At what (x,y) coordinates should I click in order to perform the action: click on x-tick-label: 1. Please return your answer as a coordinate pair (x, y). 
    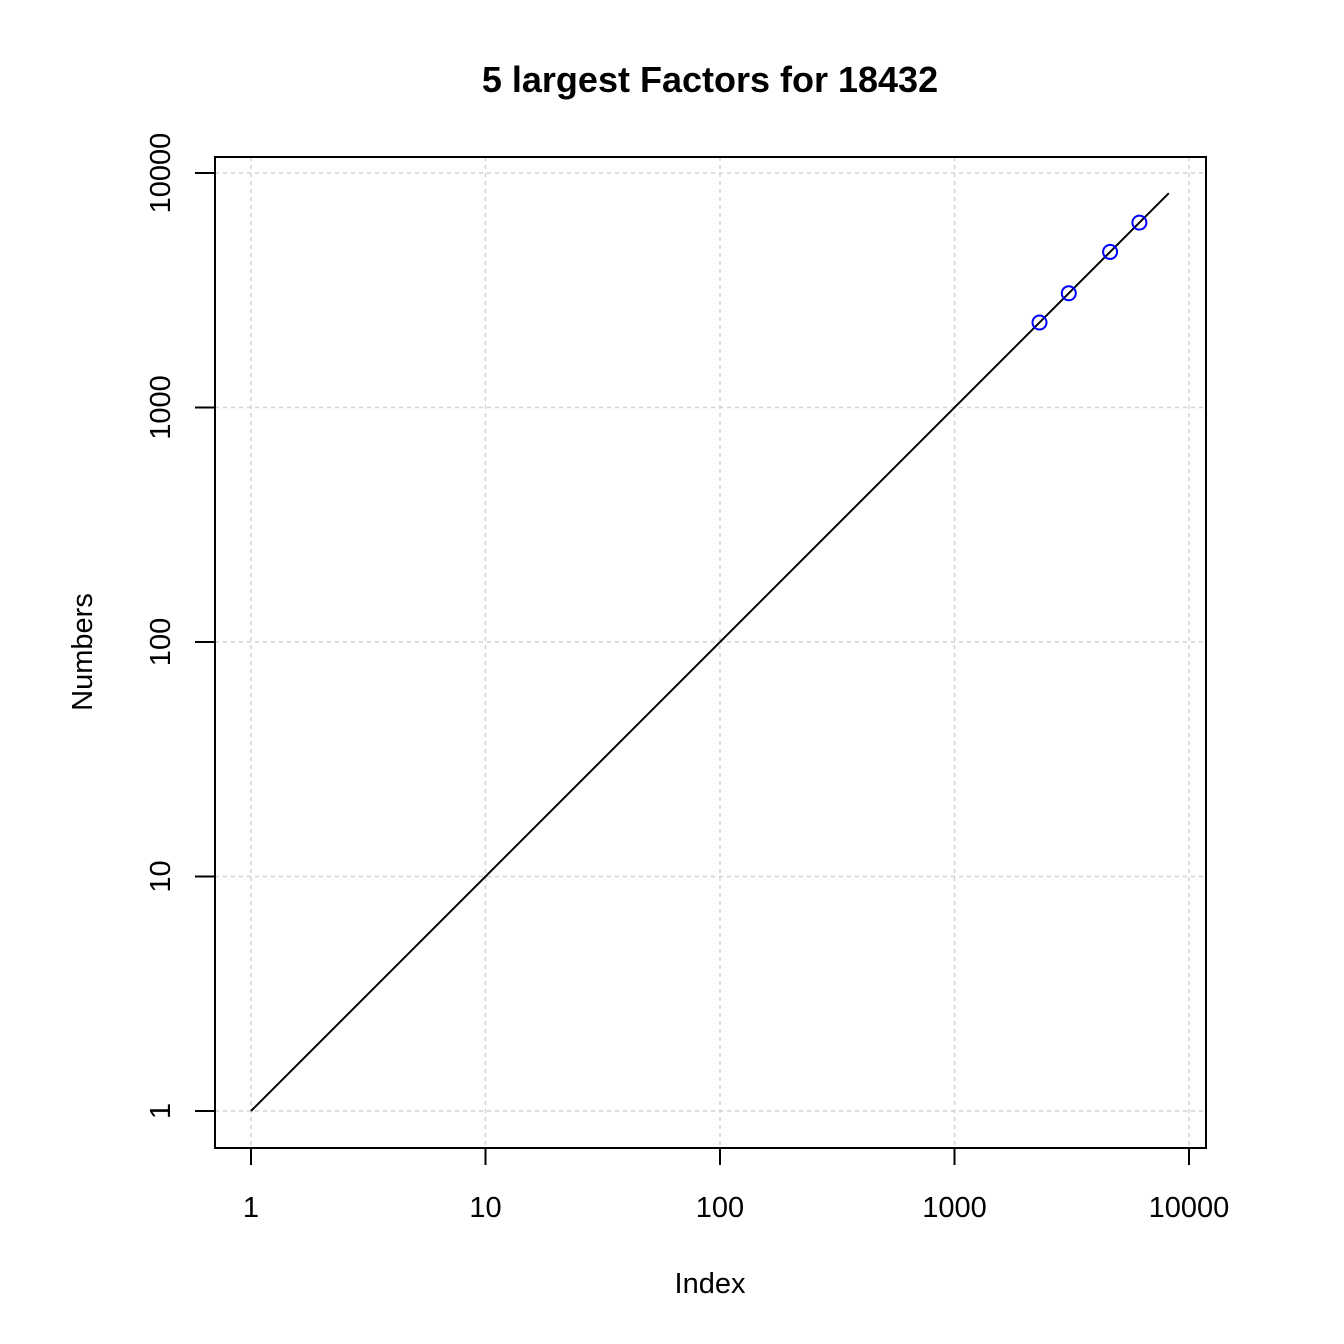
    Looking at the image, I should click on (251, 1208).